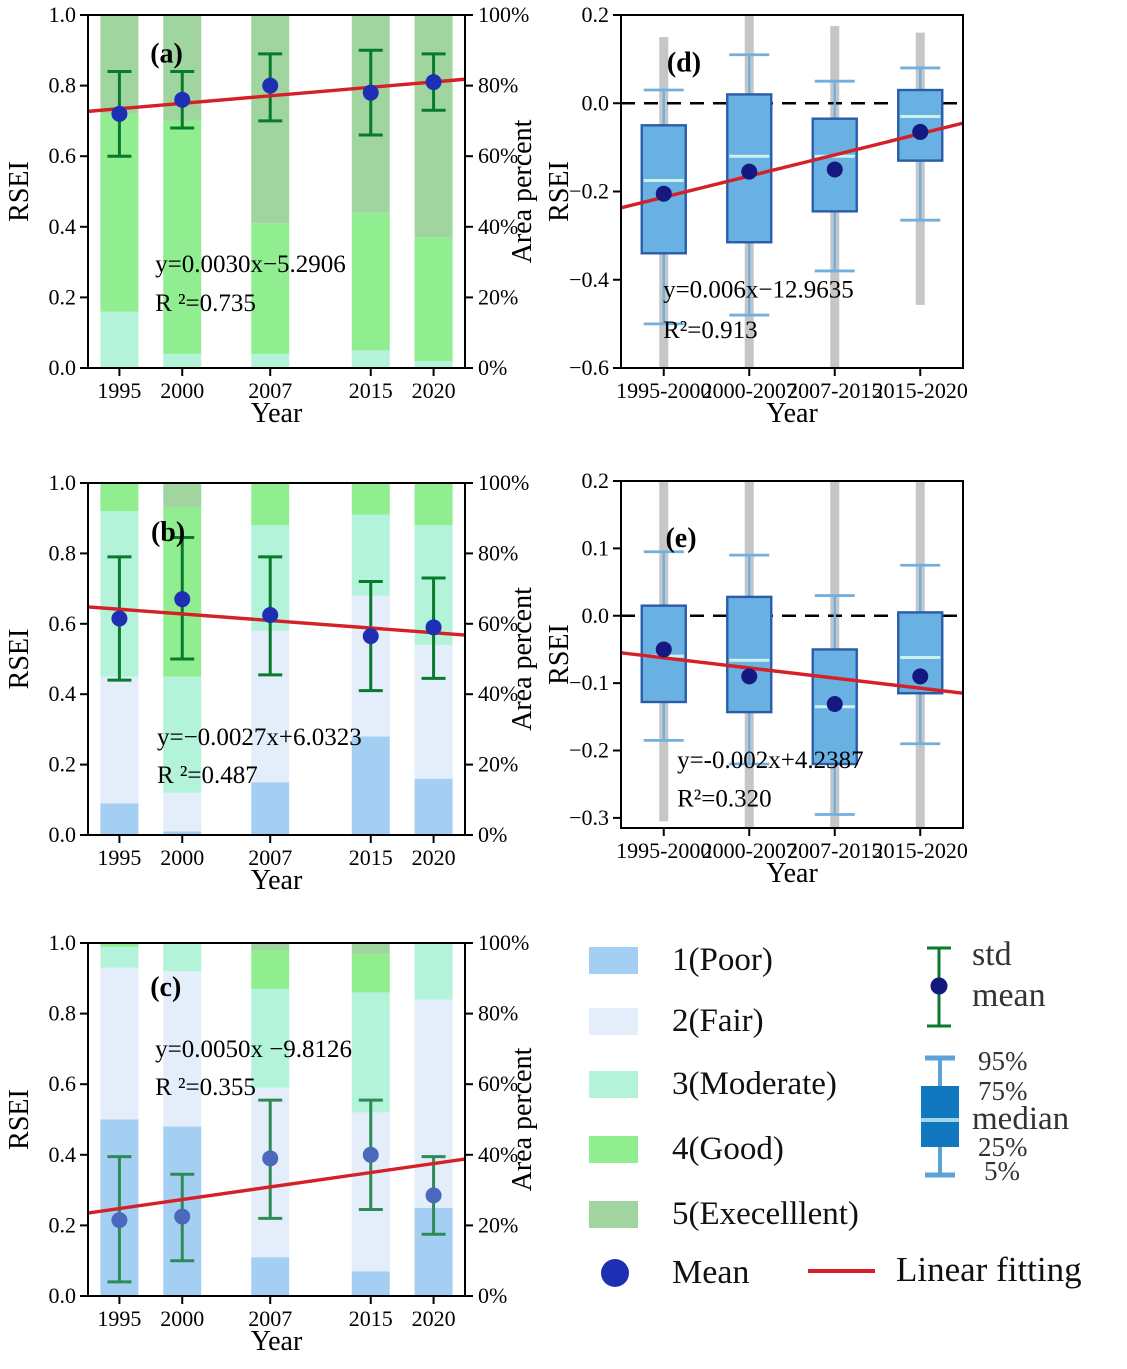 This screenshot has height=1369, width=1127. I want to click on svg-text: R²=0.320, so click(724, 798).